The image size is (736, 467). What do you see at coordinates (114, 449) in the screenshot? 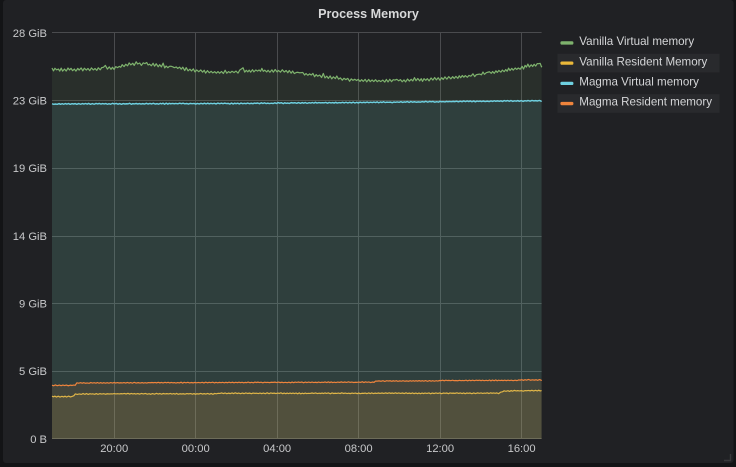
I see `svg-text: 20:00` at bounding box center [114, 449].